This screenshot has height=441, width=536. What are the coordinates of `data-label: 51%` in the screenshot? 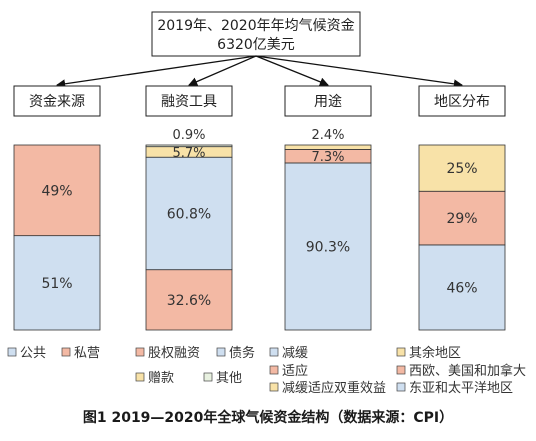 It's located at (56, 284).